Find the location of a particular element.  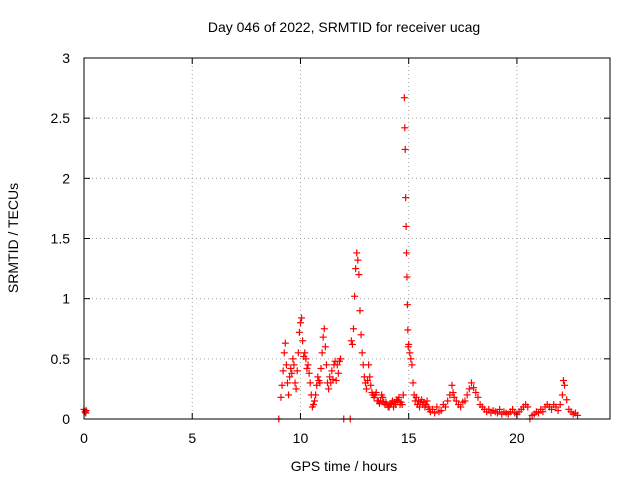

x-tick-label: 0 is located at coordinates (84, 438).